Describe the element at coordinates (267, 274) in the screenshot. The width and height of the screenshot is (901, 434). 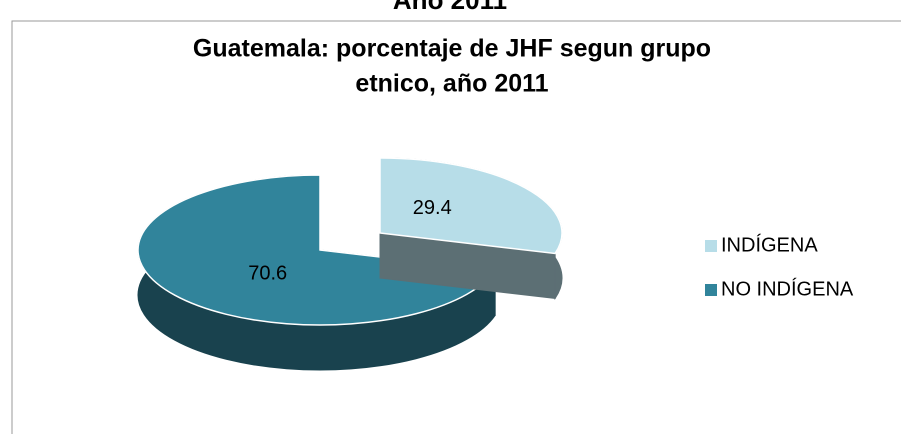
I see `data-label: 70.6` at that location.